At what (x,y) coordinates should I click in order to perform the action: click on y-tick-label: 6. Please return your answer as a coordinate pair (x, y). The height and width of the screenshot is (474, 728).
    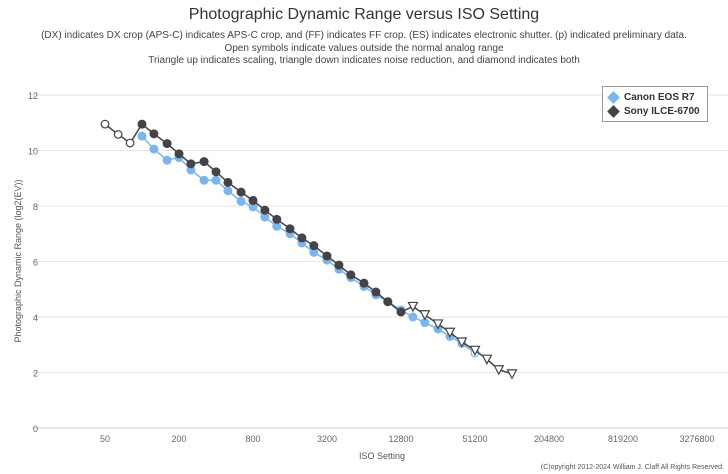
    Looking at the image, I should click on (35, 263).